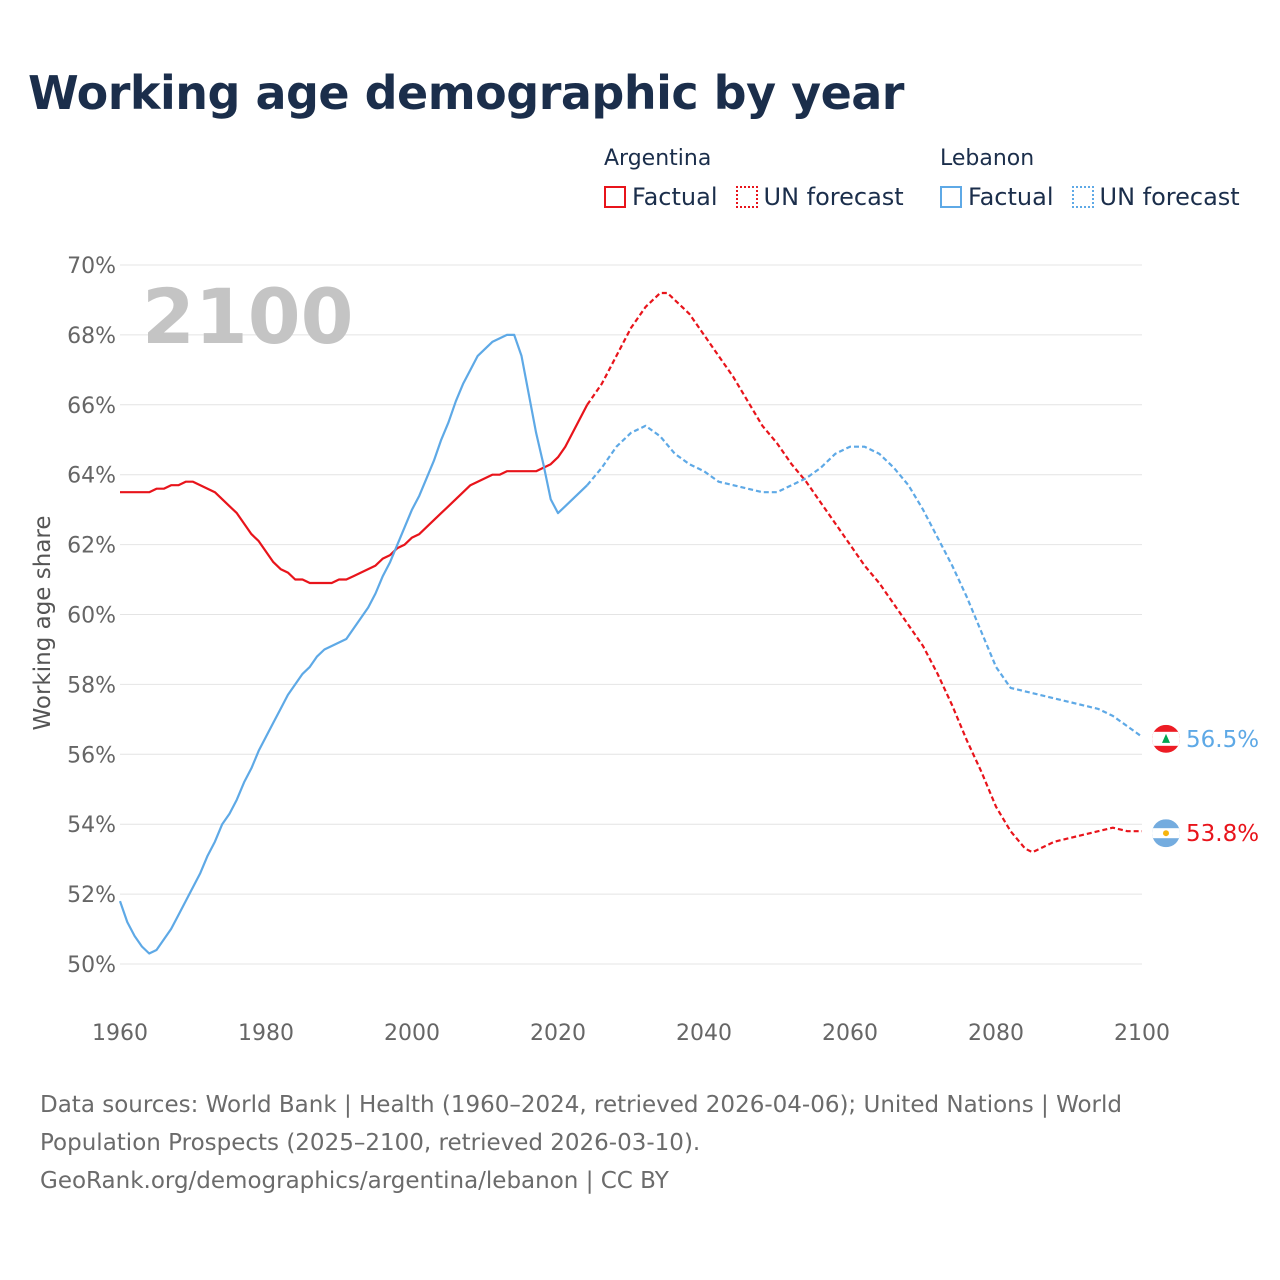  What do you see at coordinates (91, 546) in the screenshot?
I see `y-tick-label: 62%` at bounding box center [91, 546].